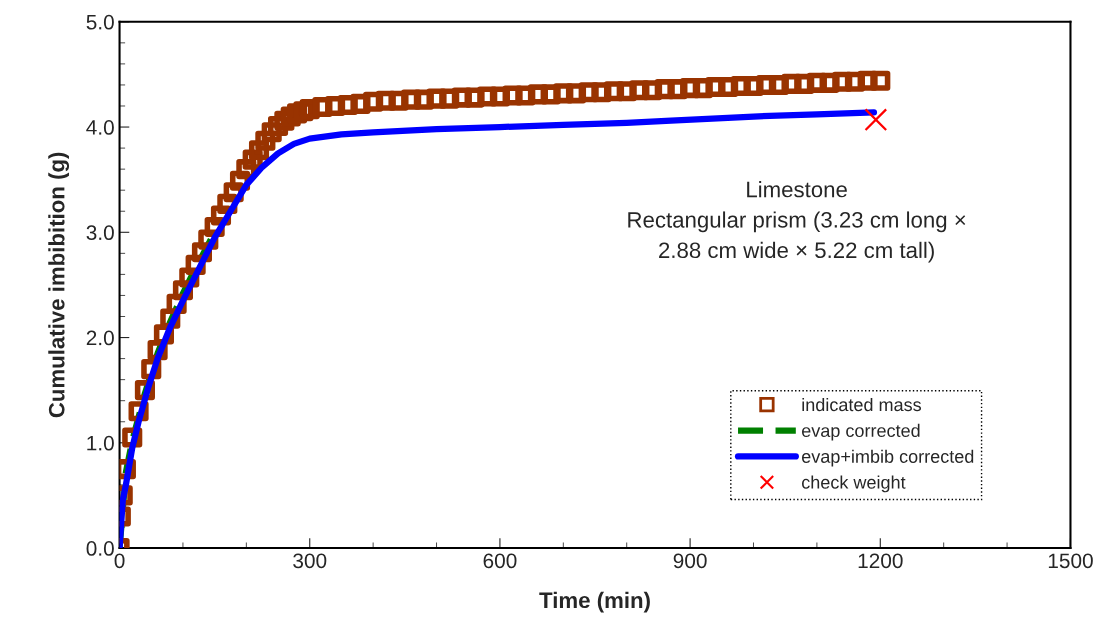 Image resolution: width=1107 pixels, height=641 pixels. Describe the element at coordinates (100, 338) in the screenshot. I see `y-tick-label: 2.0` at that location.